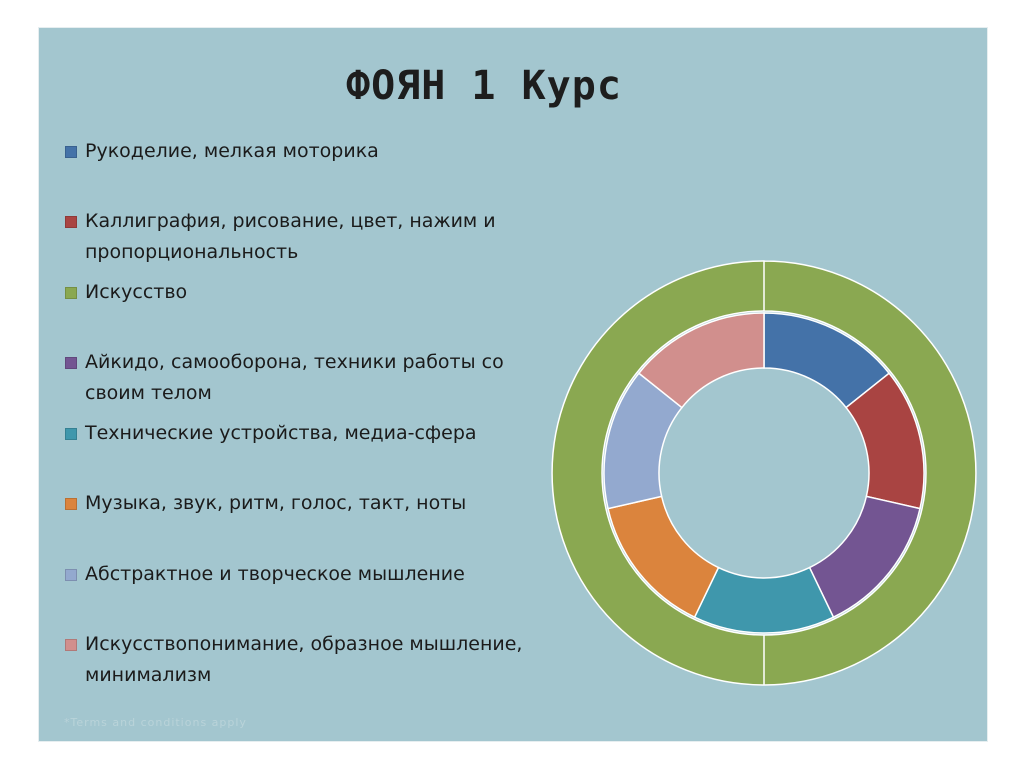 Image resolution: width=1024 pixels, height=767 pixels. Describe the element at coordinates (281, 433) in the screenshot. I see `legend-label: Технические устройства, медиа-сфера` at that location.